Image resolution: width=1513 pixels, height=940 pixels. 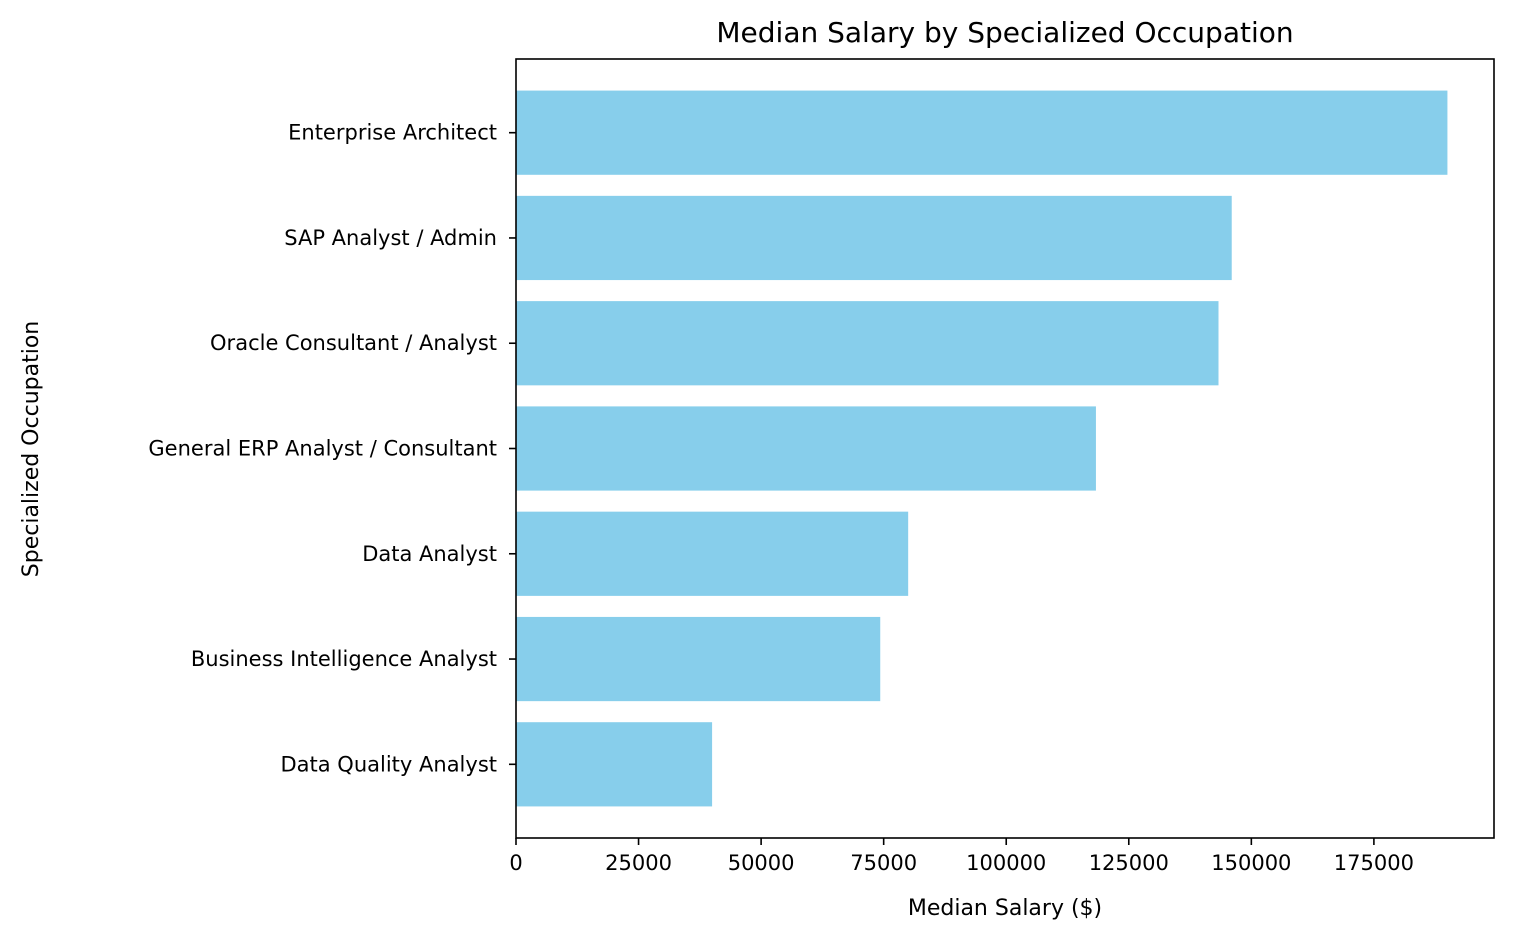 I want to click on x-tick-label: 175000, so click(x=1374, y=863).